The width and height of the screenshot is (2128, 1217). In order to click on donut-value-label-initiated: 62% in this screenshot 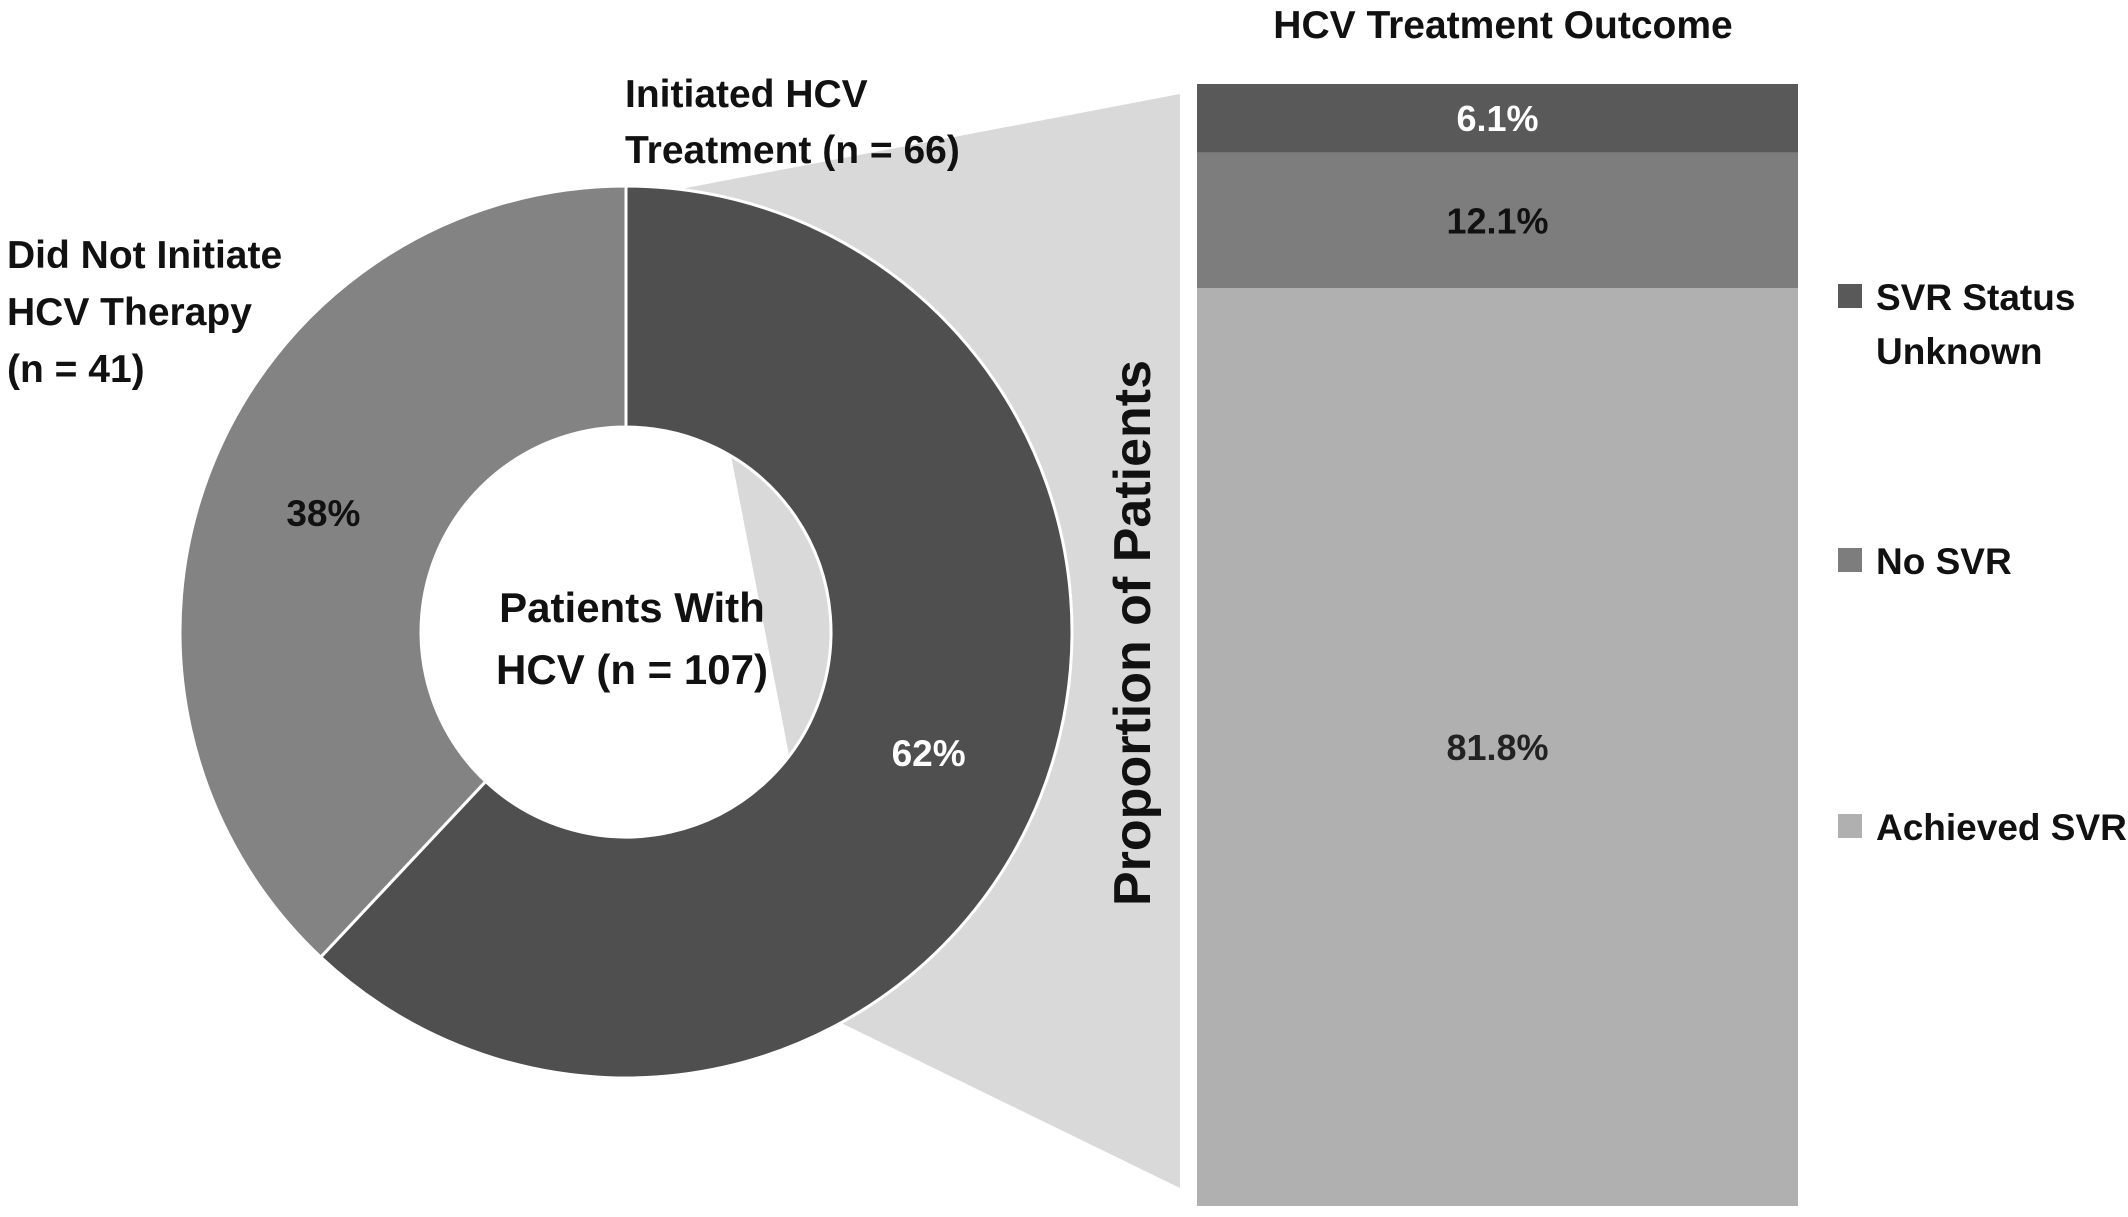, I will do `click(929, 753)`.